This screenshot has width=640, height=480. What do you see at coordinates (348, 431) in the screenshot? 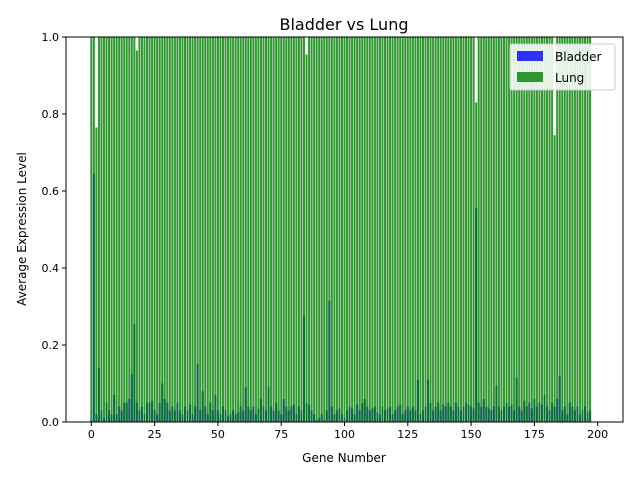
I see `x-axis: 0 25 50 75 100 125 150 175 200` at bounding box center [348, 431].